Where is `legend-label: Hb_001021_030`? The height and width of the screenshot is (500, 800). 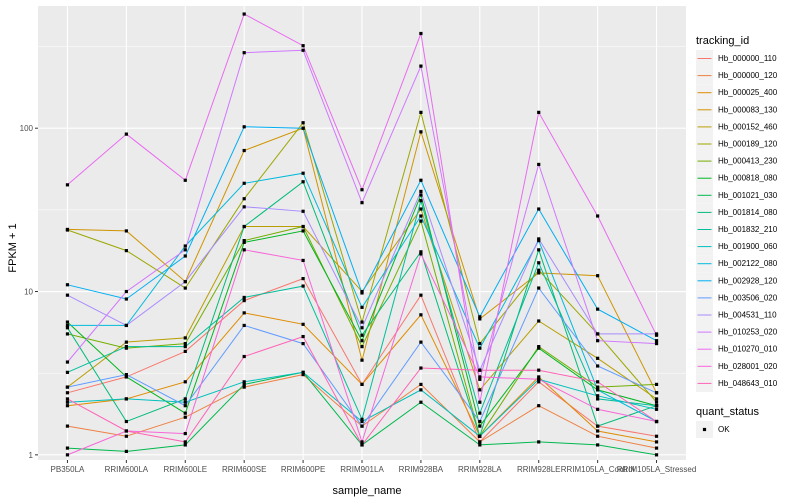
legend-label: Hb_001021_030 is located at coordinates (748, 195).